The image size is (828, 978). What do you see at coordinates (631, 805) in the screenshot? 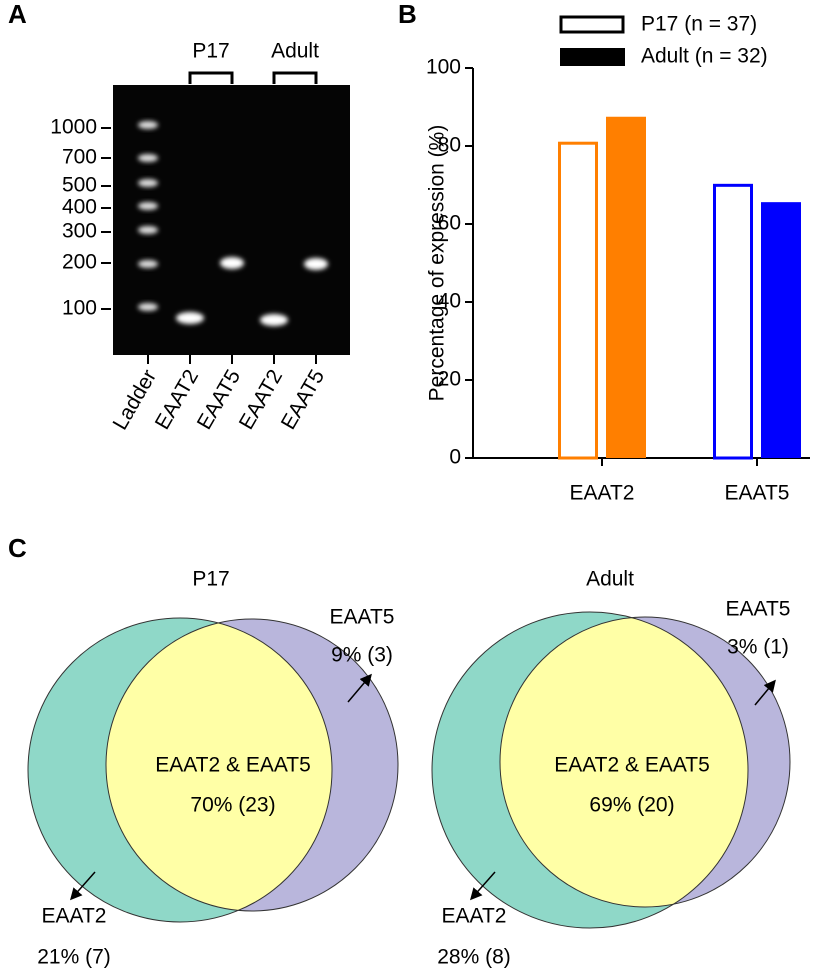
I see `overlap-value: 69% (20)` at bounding box center [631, 805].